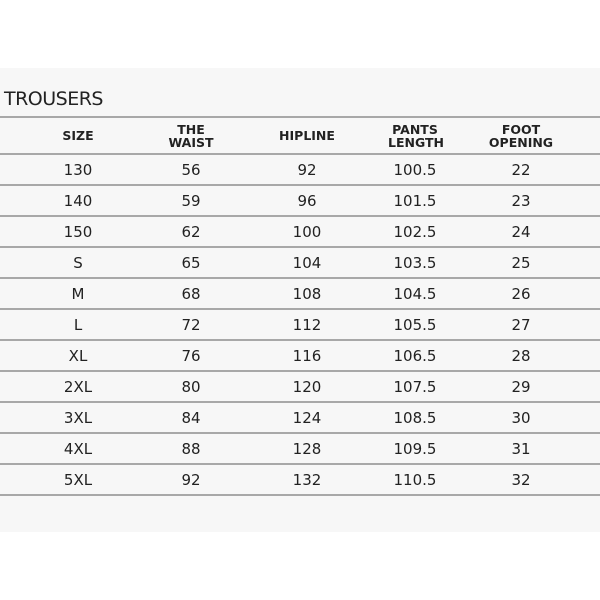 The image size is (600, 600). I want to click on table-row: 150 62 100 102.5 24, so click(300, 231).